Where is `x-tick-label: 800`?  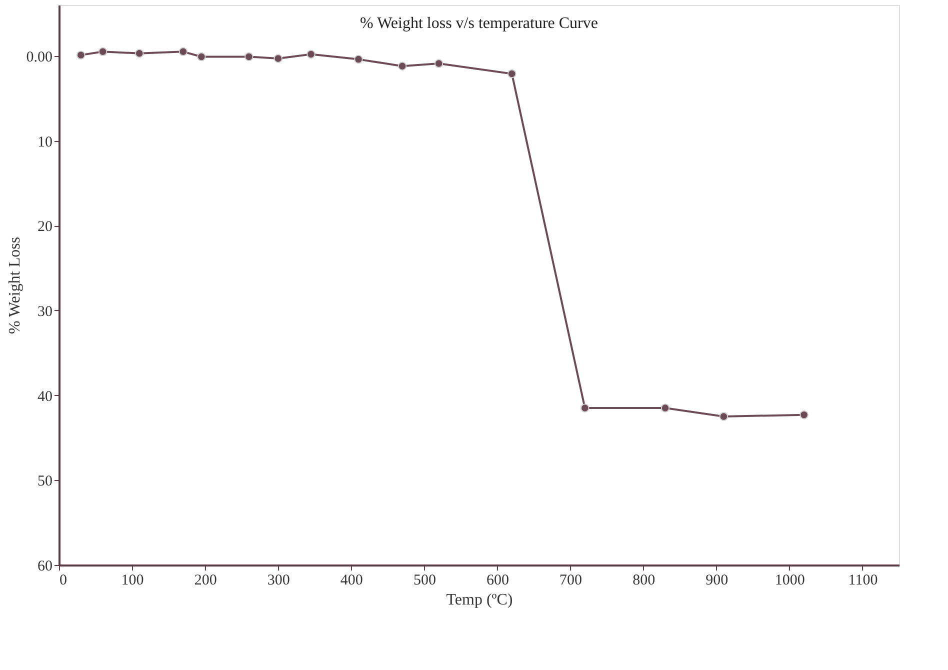
x-tick-label: 800 is located at coordinates (644, 580).